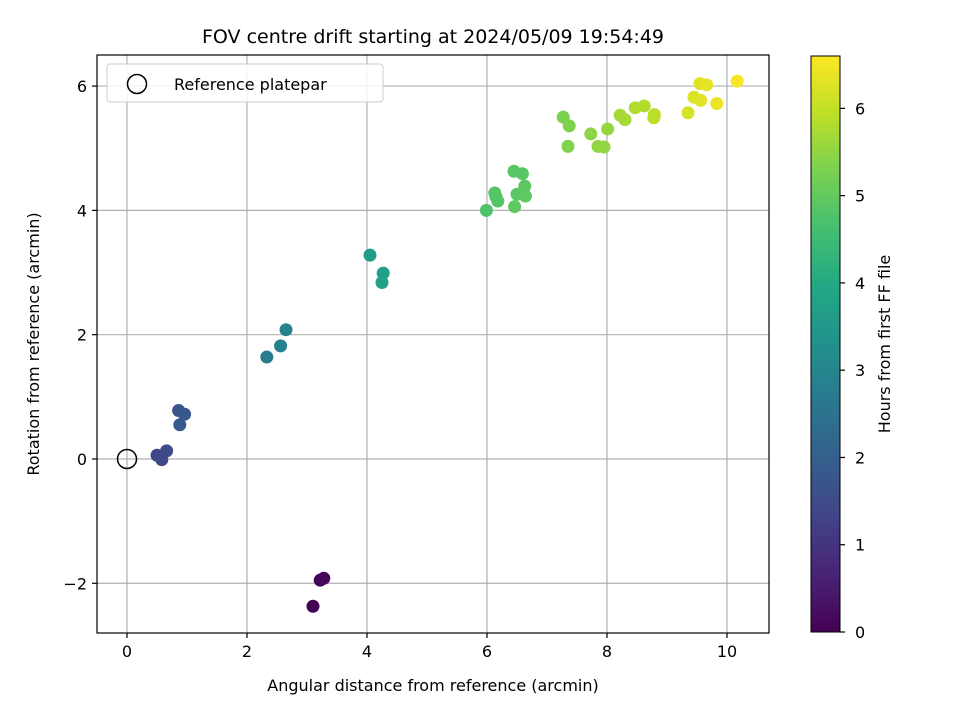  I want to click on x-tick-label: 10, so click(727, 651).